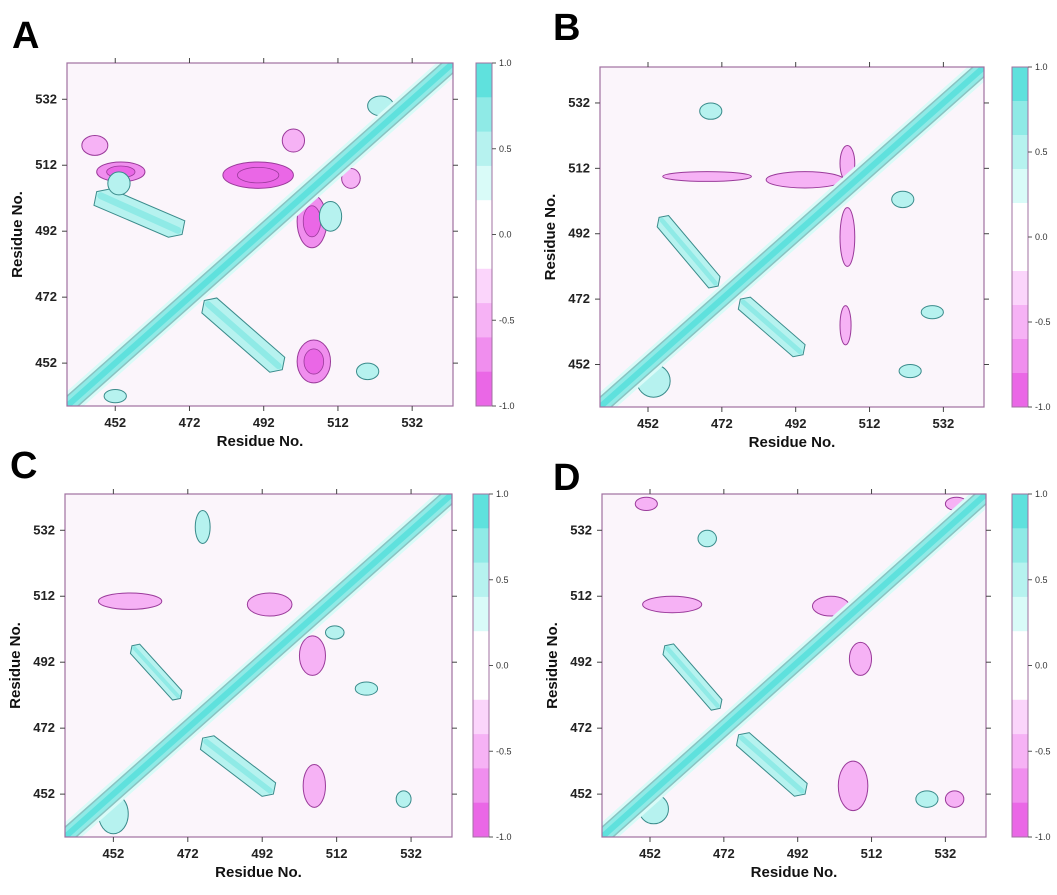 This screenshot has height=895, width=1057. What do you see at coordinates (504, 837) in the screenshot?
I see `colorbar-tick-label: -1.0` at bounding box center [504, 837].